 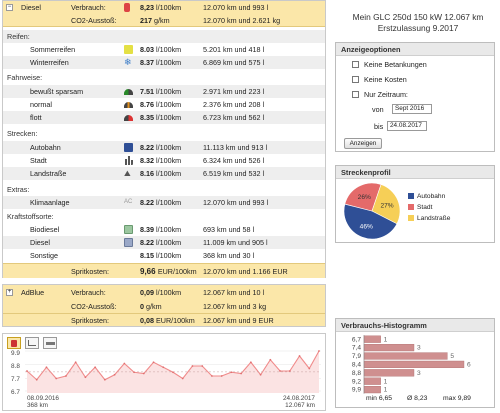 I want to click on car-registration: Erstzulassung 9.2017, so click(x=418, y=28).